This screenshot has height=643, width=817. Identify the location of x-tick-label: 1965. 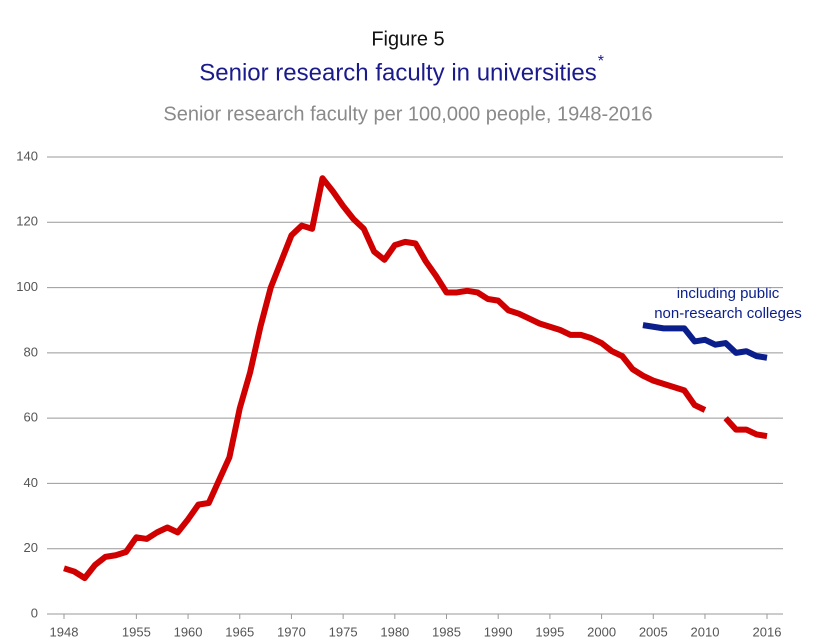
(239, 631).